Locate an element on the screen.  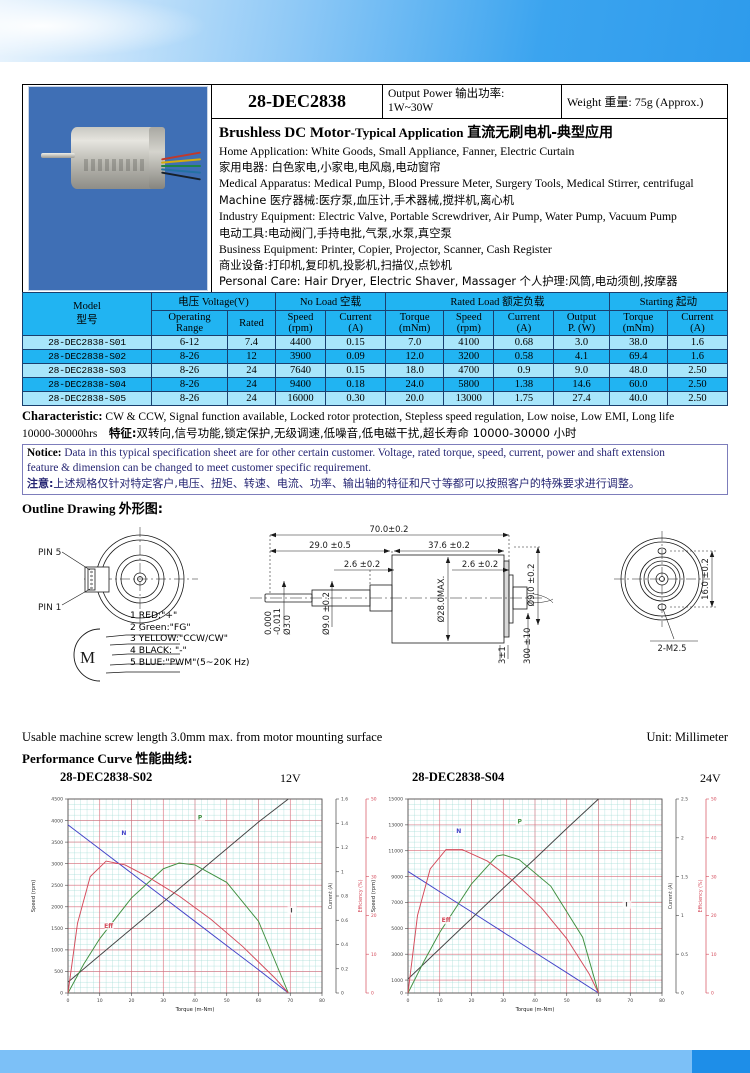
svg-text: 1.6 is located at coordinates (344, 800).